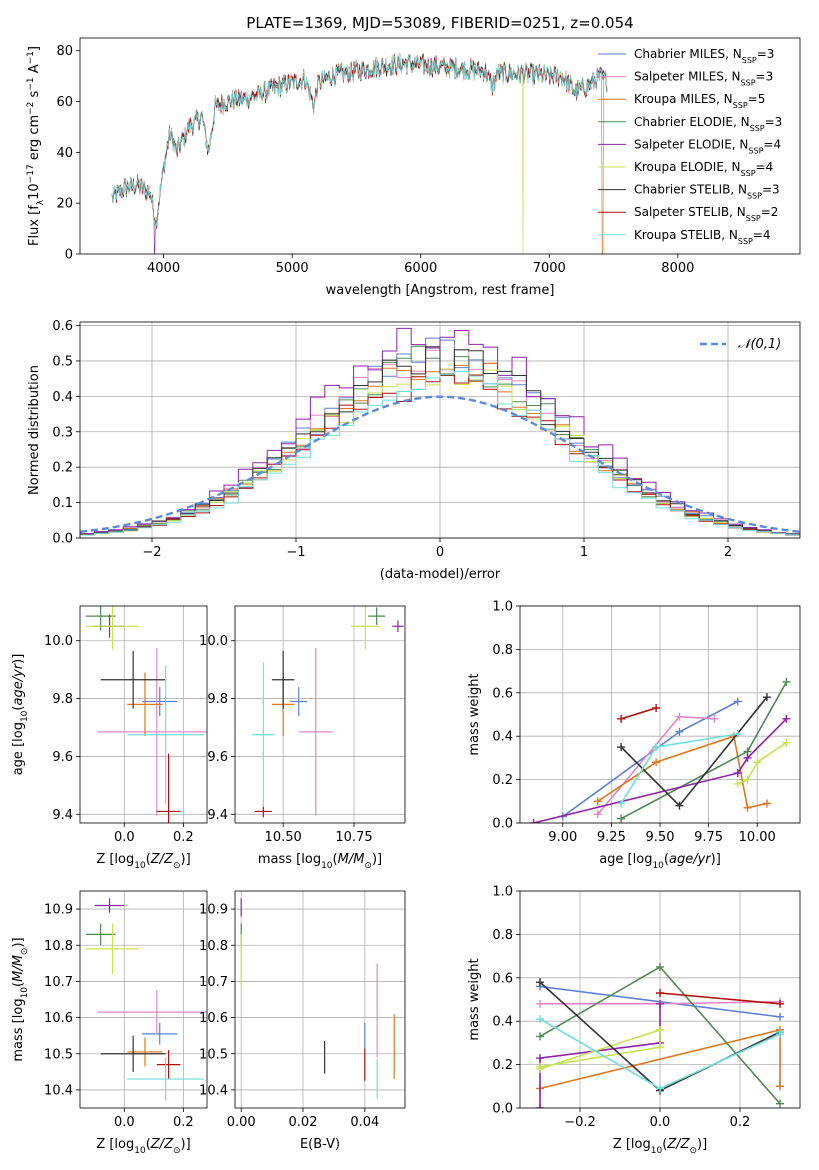  I want to click on label-part: 10, so click(140, 1151).